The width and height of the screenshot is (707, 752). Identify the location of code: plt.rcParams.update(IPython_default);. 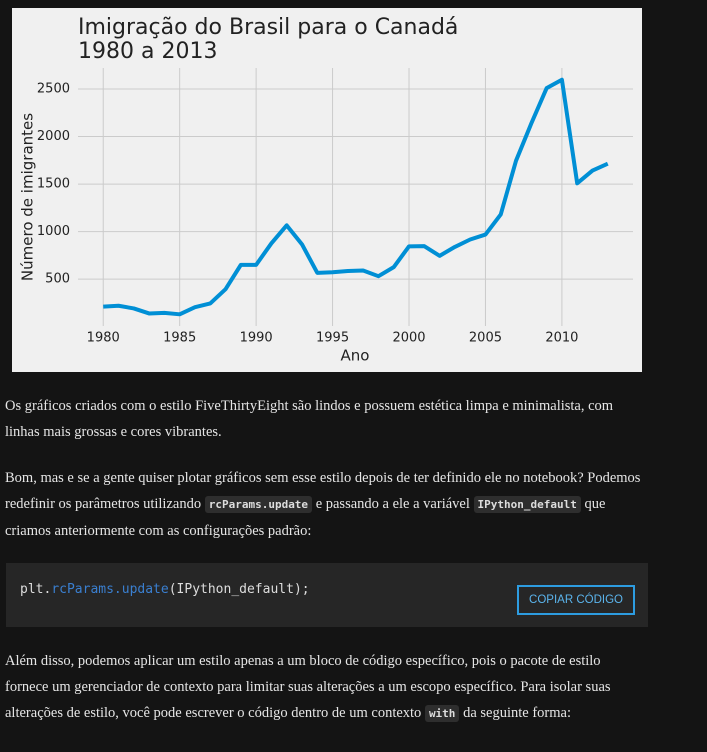
(165, 589).